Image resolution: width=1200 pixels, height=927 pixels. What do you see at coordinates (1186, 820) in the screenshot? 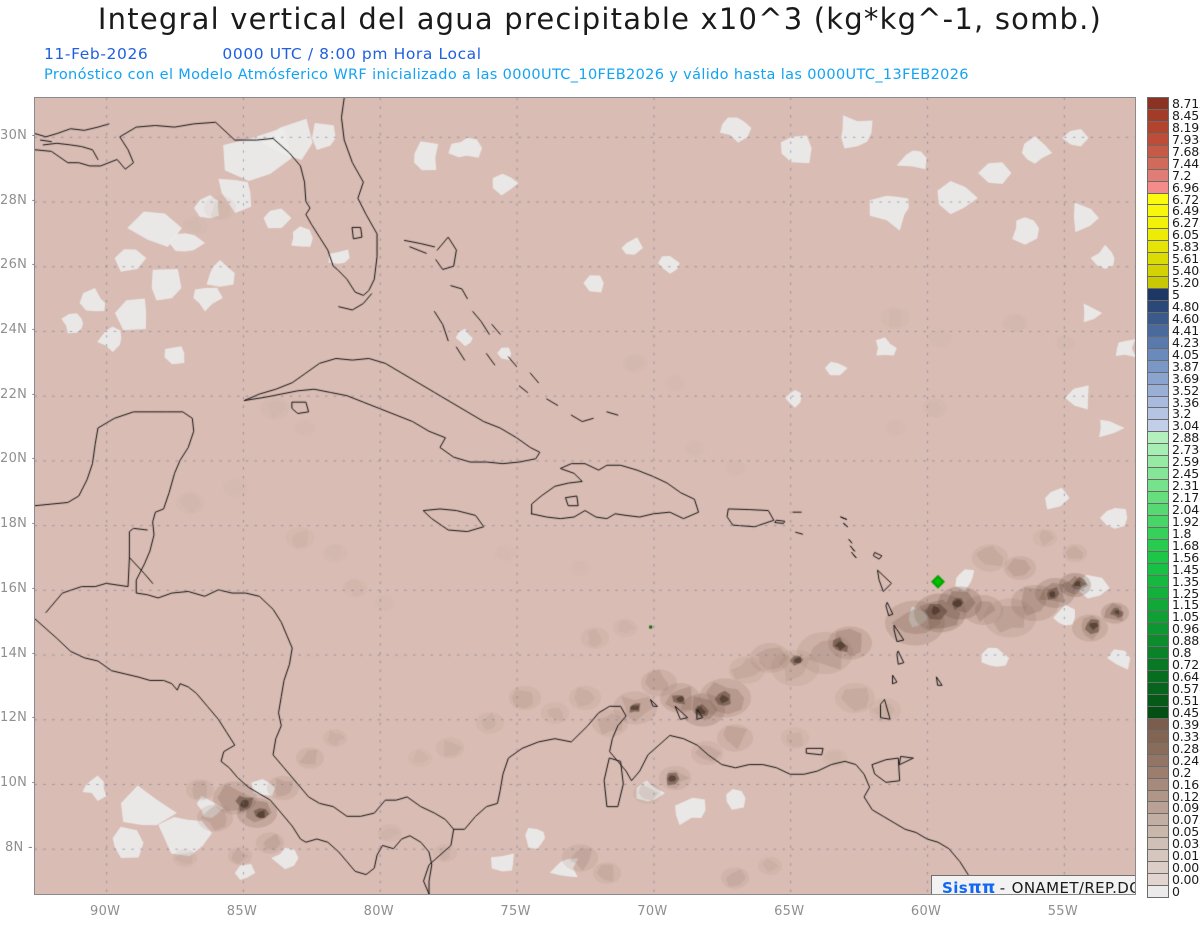
I see `colorbar-tick-label: 0.072` at bounding box center [1186, 820].